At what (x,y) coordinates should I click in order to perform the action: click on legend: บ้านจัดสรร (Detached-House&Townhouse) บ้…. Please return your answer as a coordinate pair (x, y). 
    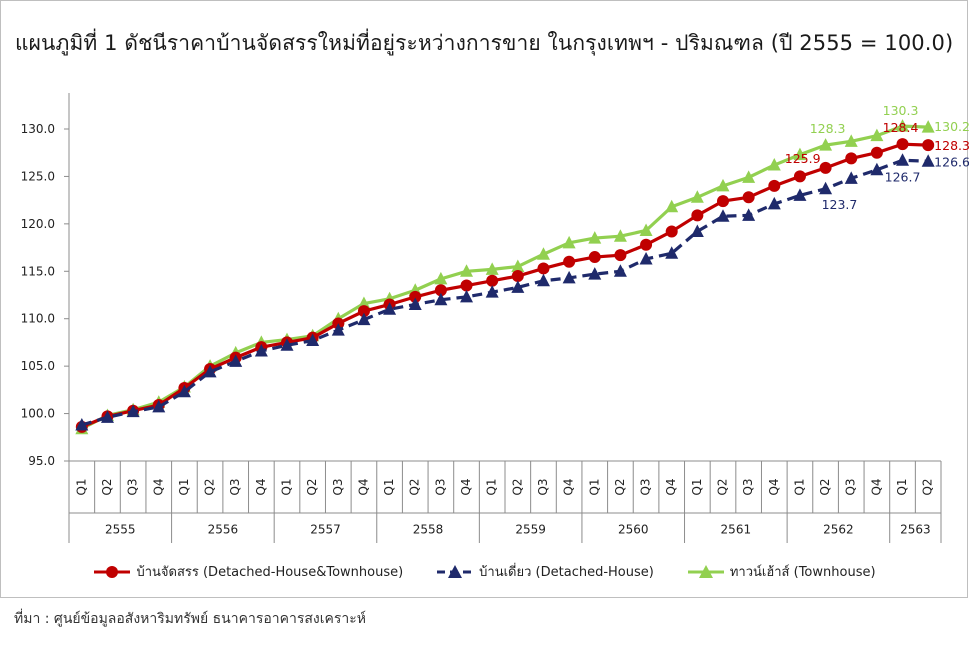
    Looking at the image, I should click on (485, 571).